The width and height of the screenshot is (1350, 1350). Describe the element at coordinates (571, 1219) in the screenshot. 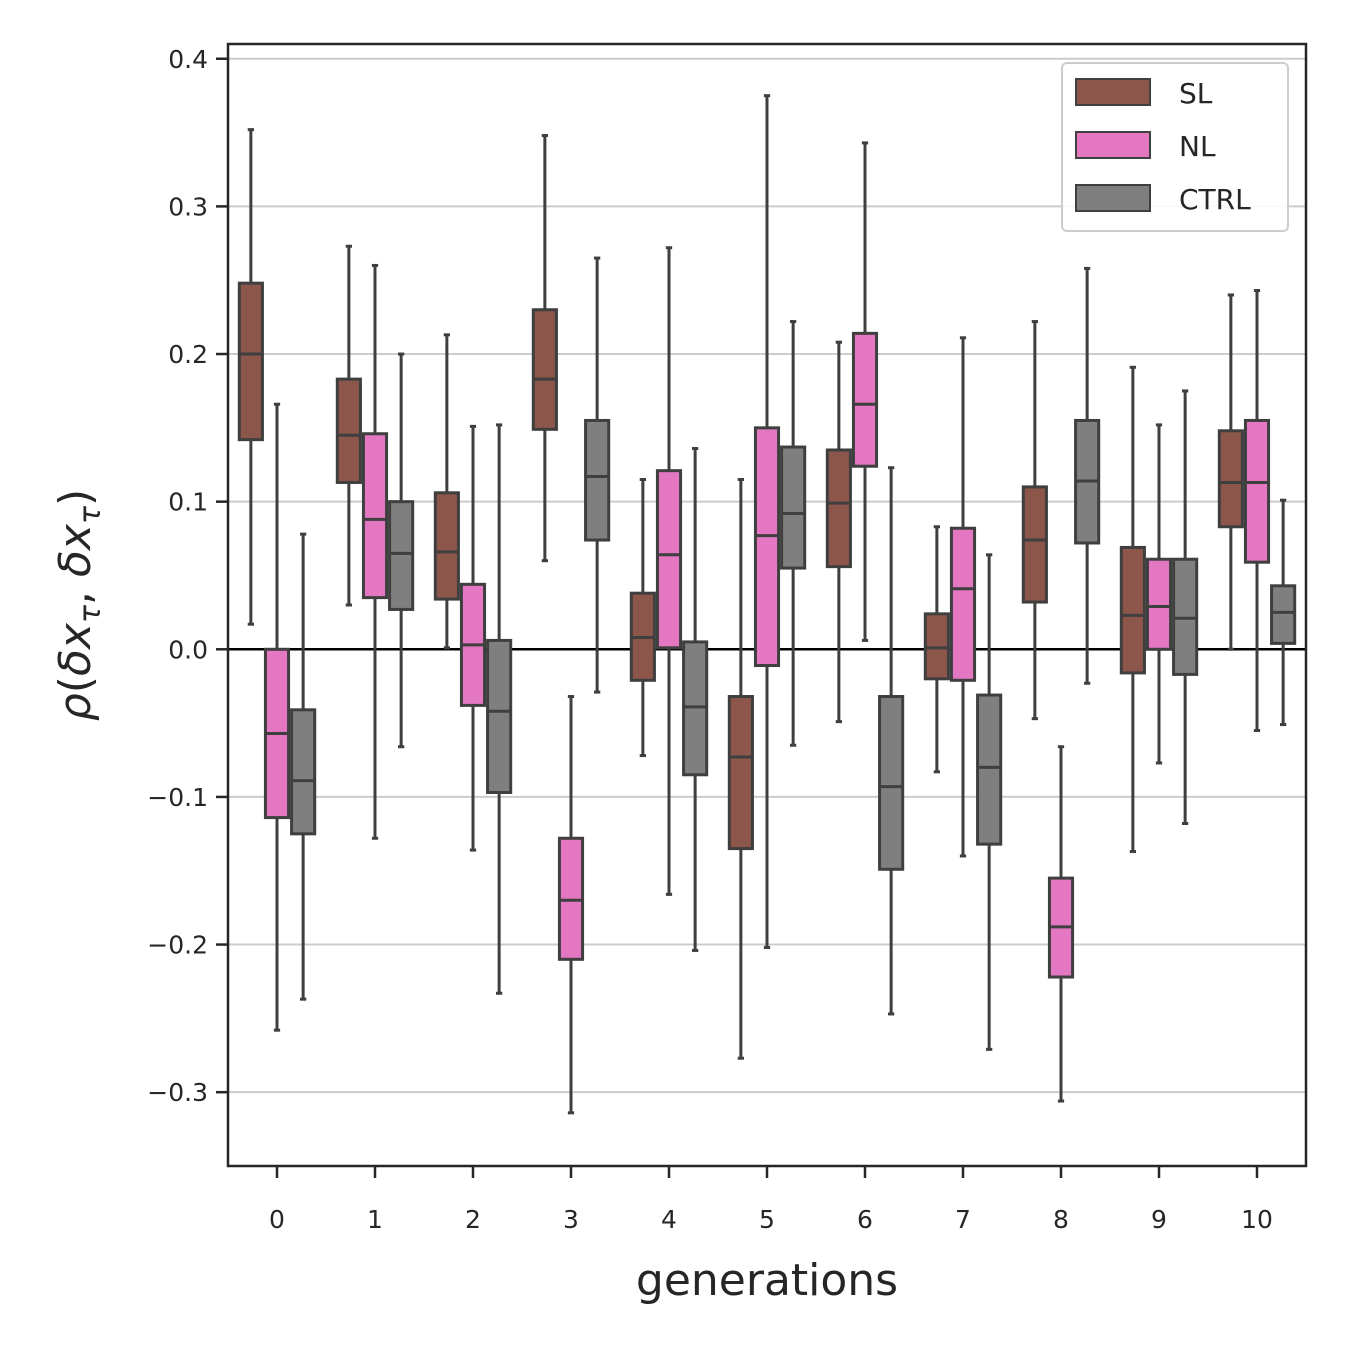

I see `x-tick-label: 3` at that location.